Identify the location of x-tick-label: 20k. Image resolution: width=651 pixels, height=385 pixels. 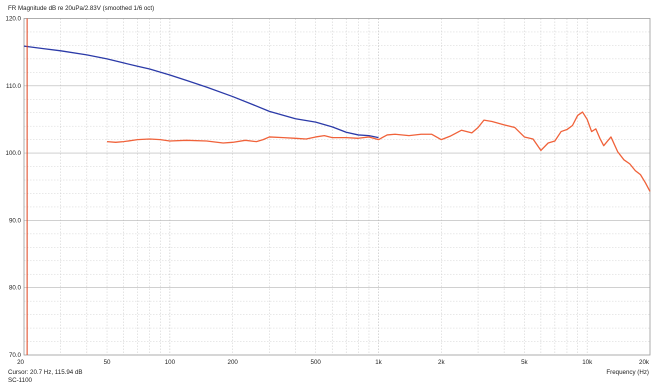
(644, 362).